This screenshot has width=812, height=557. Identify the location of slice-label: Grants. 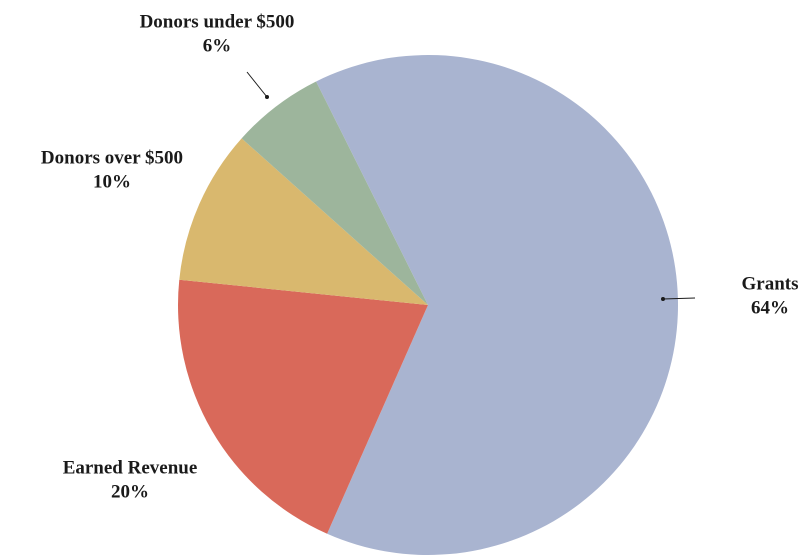
(770, 283).